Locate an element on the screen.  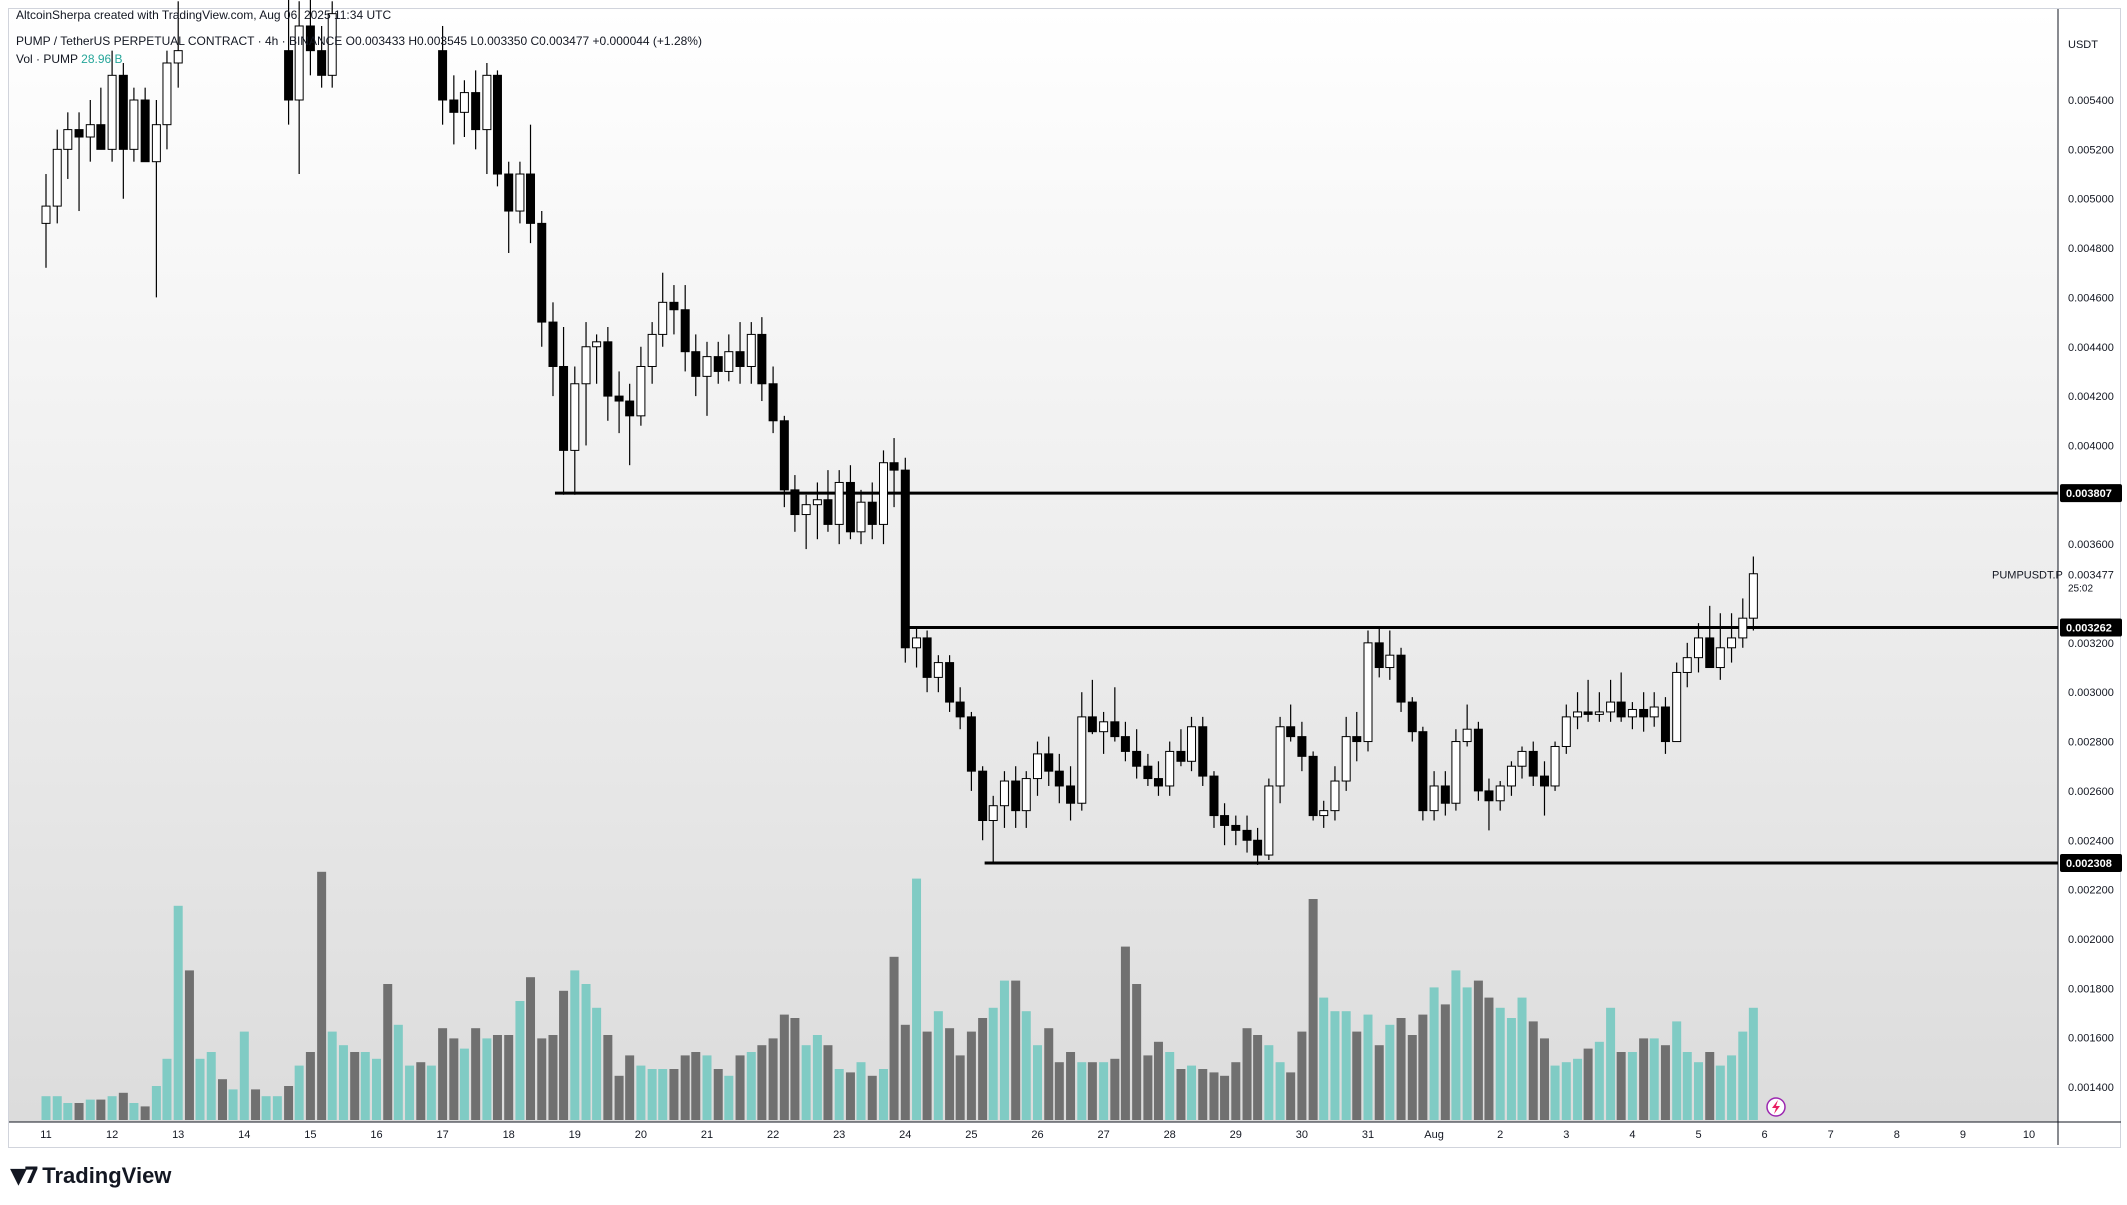
time-tick-label: 15 is located at coordinates (310, 1135).